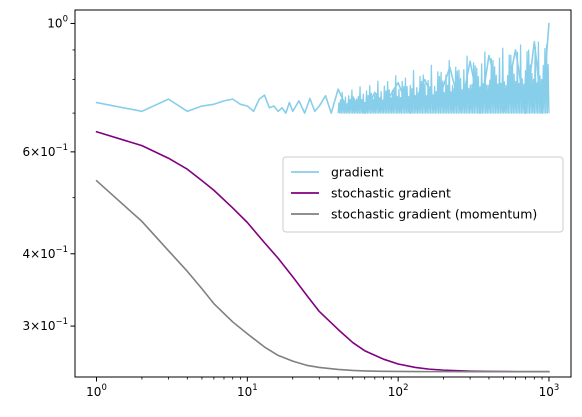  What do you see at coordinates (45, 151) in the screenshot?
I see `y-tick-label: 6×10⁻¹` at bounding box center [45, 151].